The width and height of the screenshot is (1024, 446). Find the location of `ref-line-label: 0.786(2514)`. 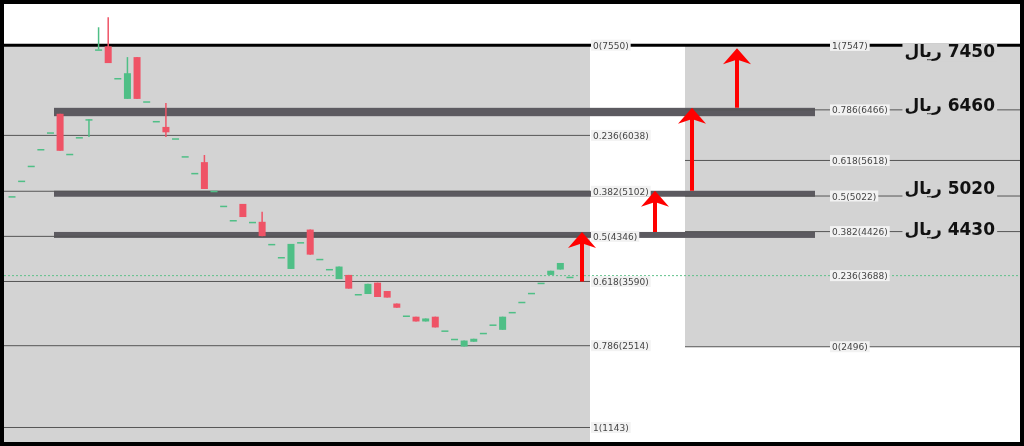

ref-line-label: 0.786(2514) is located at coordinates (621, 346).